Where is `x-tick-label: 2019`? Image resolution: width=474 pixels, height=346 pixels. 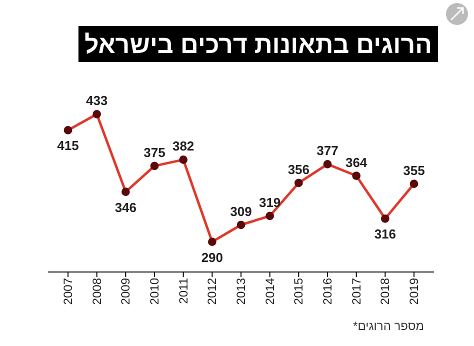
x-tick-label: 2019 is located at coordinates (414, 291).